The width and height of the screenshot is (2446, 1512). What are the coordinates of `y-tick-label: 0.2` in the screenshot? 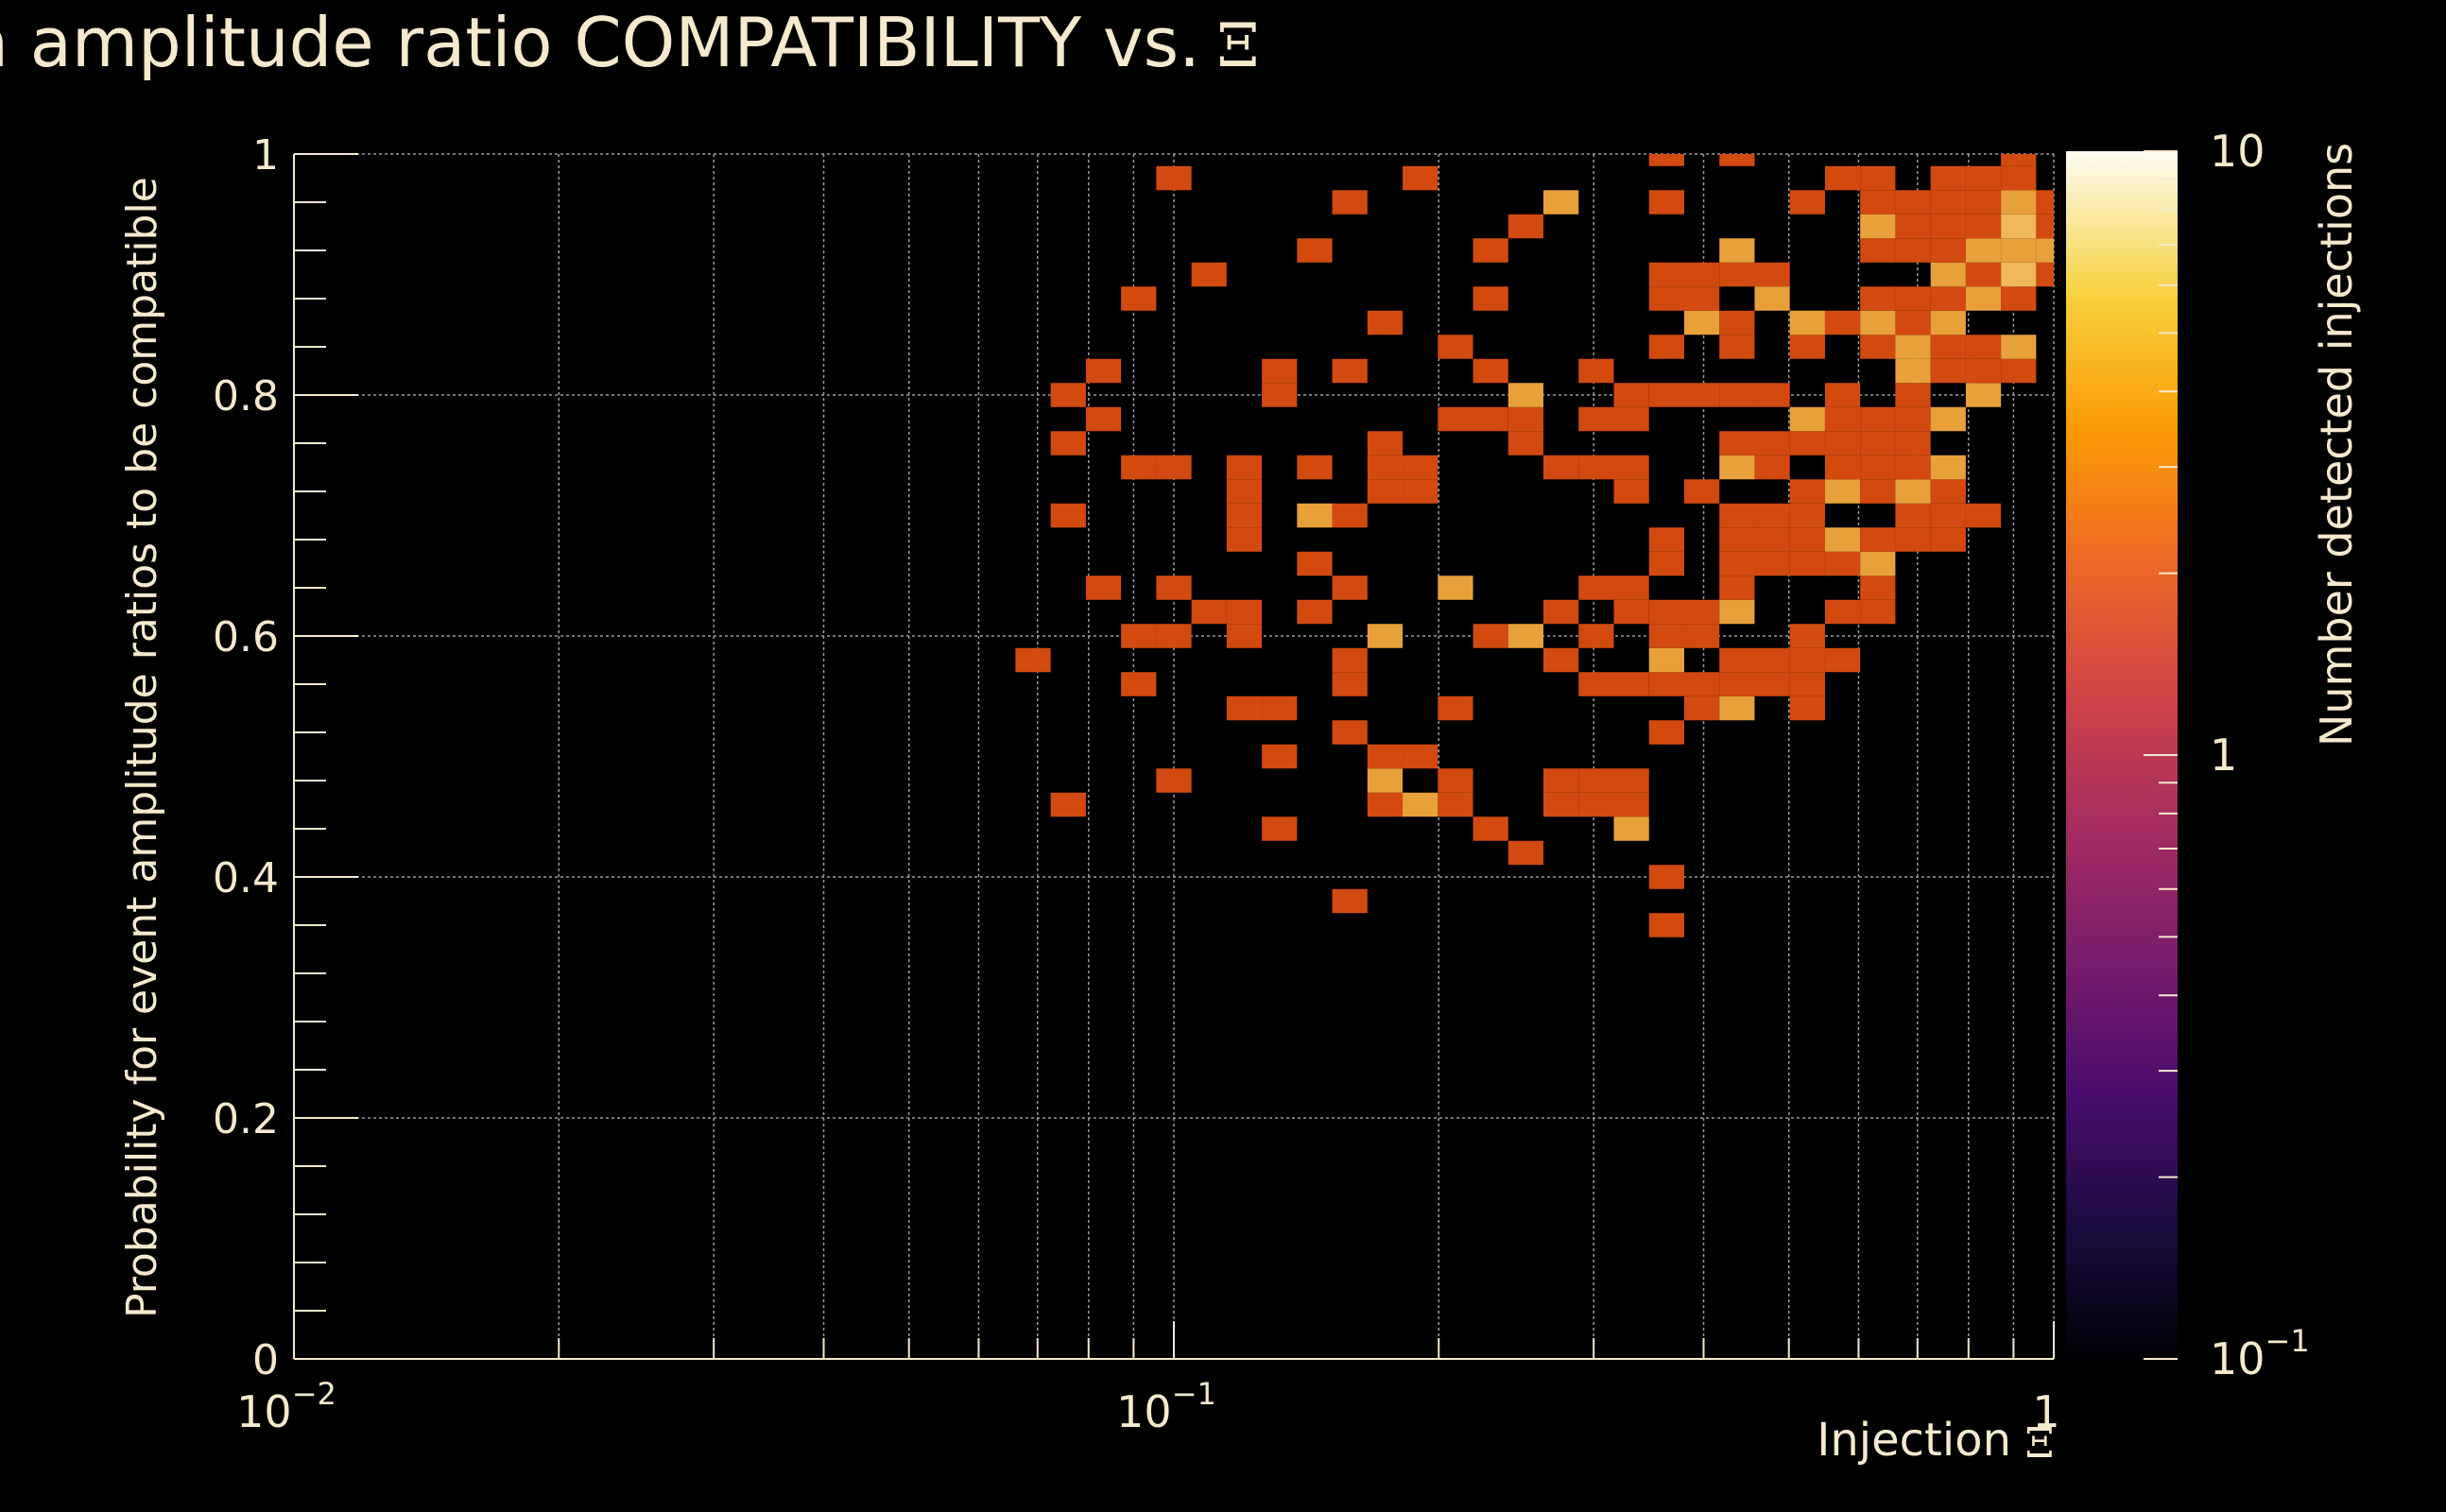 It's located at (246, 1119).